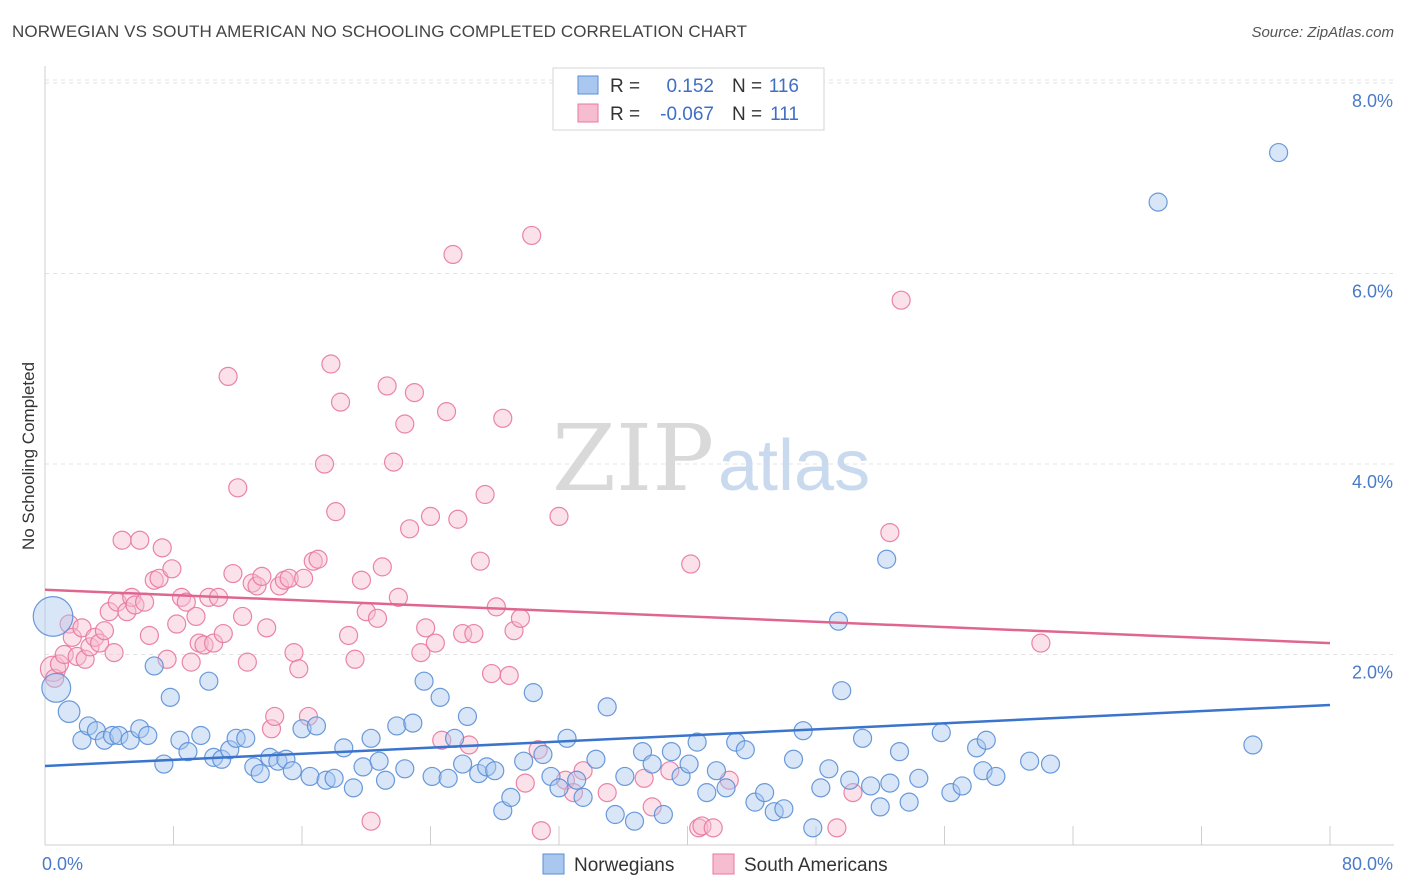 The width and height of the screenshot is (1406, 892). What do you see at coordinates (816, 865) in the screenshot?
I see `bottom-legend-south-americans: South Americans` at bounding box center [816, 865].